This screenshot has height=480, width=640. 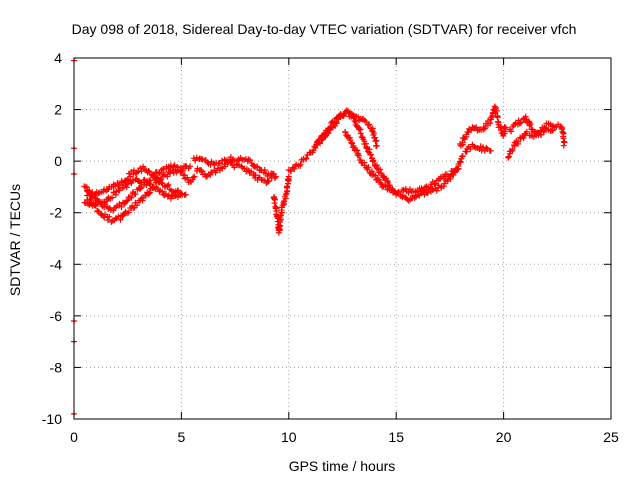 I want to click on y-tick-label: -6, so click(x=56, y=316).